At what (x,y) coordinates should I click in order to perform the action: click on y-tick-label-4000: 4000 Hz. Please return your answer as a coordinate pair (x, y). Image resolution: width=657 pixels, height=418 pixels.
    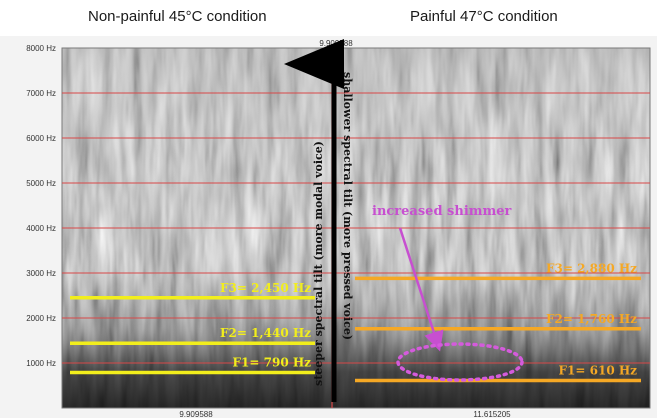
    Looking at the image, I should click on (41, 228).